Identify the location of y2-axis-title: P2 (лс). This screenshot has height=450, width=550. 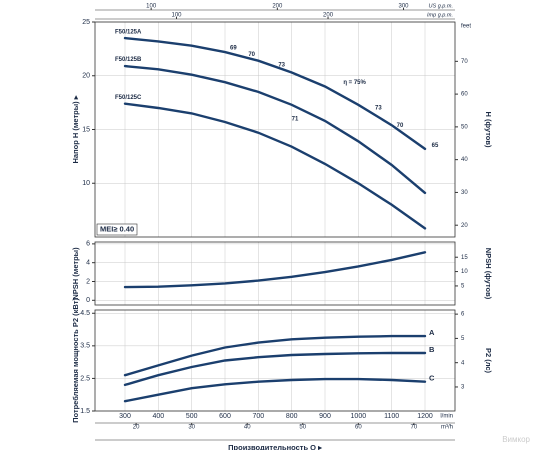
(488, 361).